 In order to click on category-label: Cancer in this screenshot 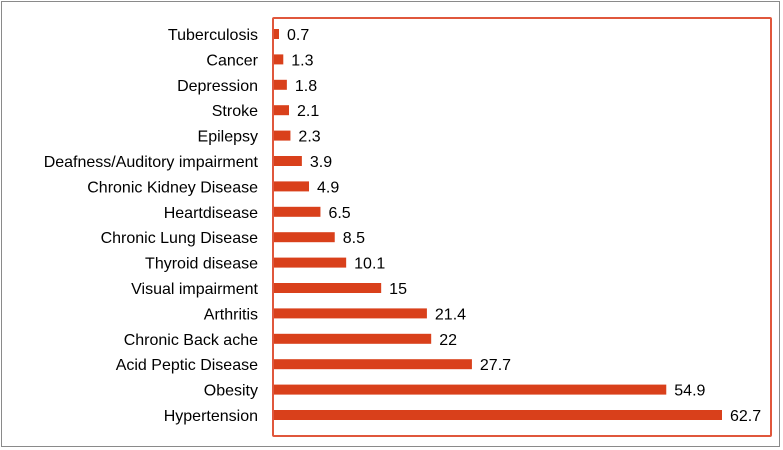, I will do `click(232, 60)`.